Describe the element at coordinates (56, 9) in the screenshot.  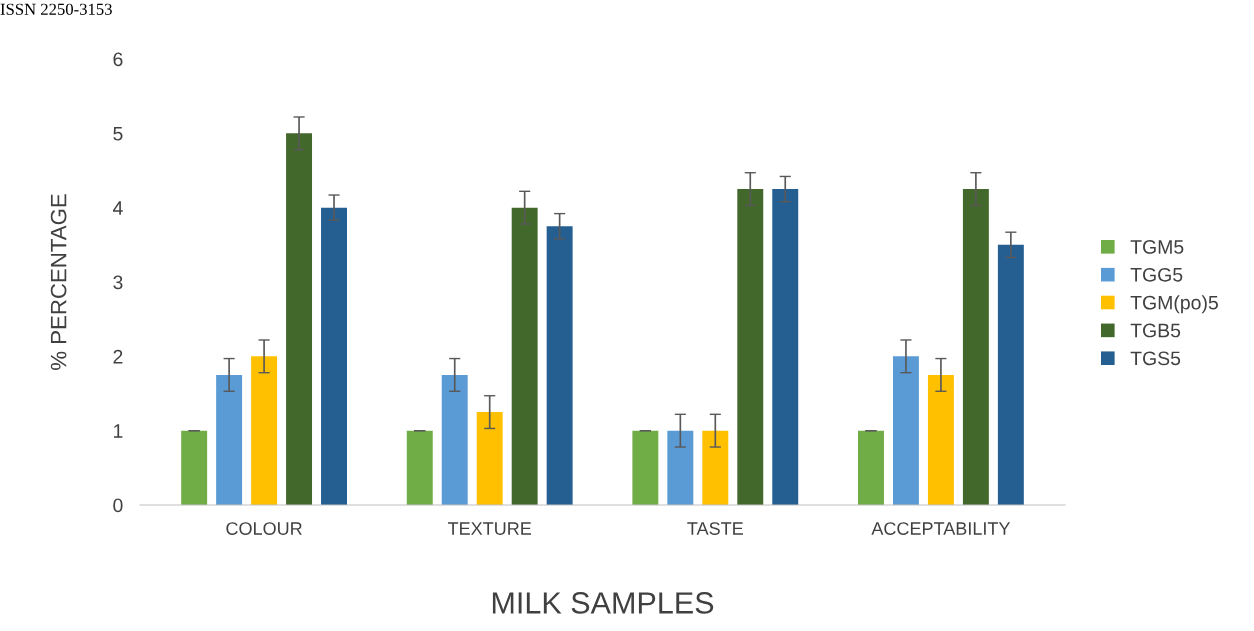
I see `text: ISSN 2250-3153` at that location.